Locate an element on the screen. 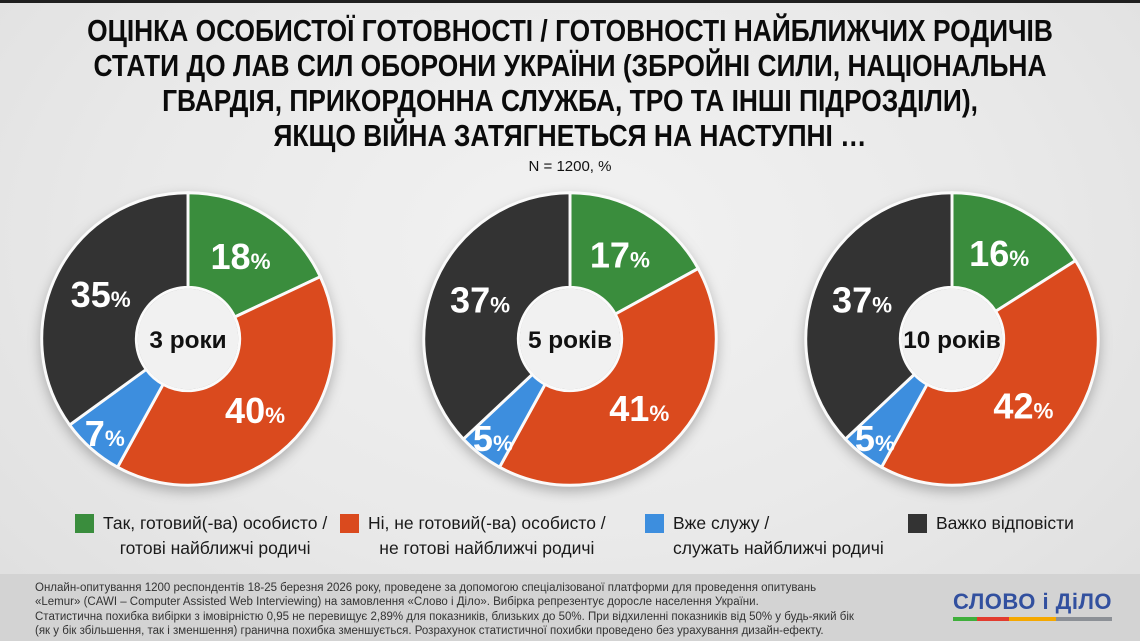 The image size is (1140, 641). logo-underline-bar is located at coordinates (1032, 619).